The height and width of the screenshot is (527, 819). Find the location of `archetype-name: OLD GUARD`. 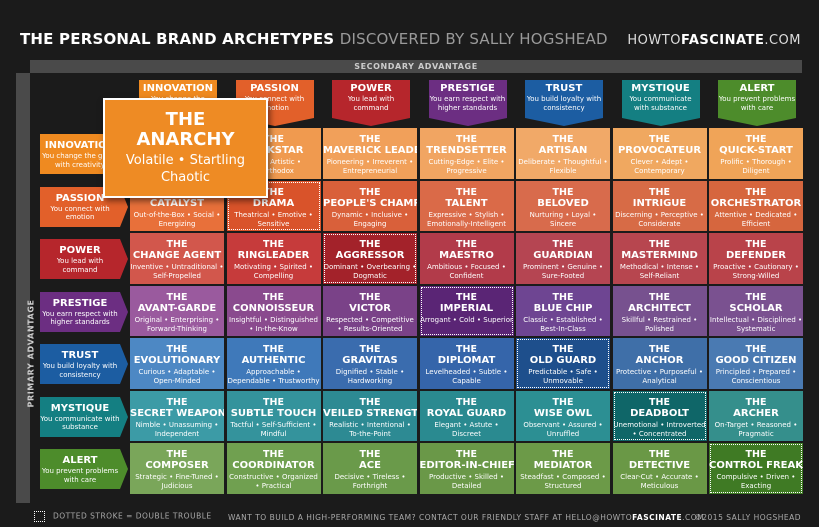

archetype-name: OLD GUARD is located at coordinates (563, 360).